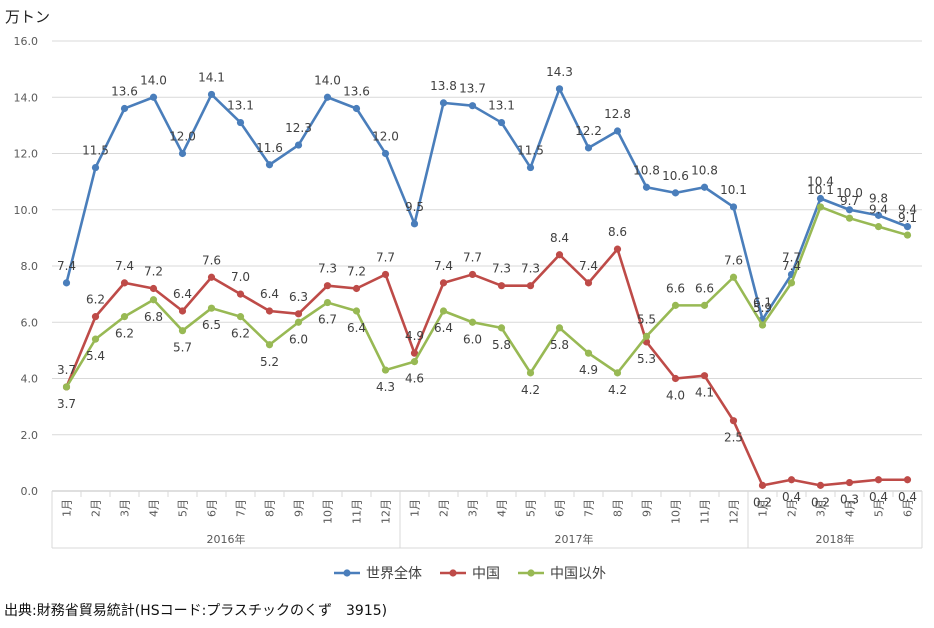 This screenshot has height=628, width=934. What do you see at coordinates (559, 345) in the screenshot?
I see `data-label: 5.8` at bounding box center [559, 345].